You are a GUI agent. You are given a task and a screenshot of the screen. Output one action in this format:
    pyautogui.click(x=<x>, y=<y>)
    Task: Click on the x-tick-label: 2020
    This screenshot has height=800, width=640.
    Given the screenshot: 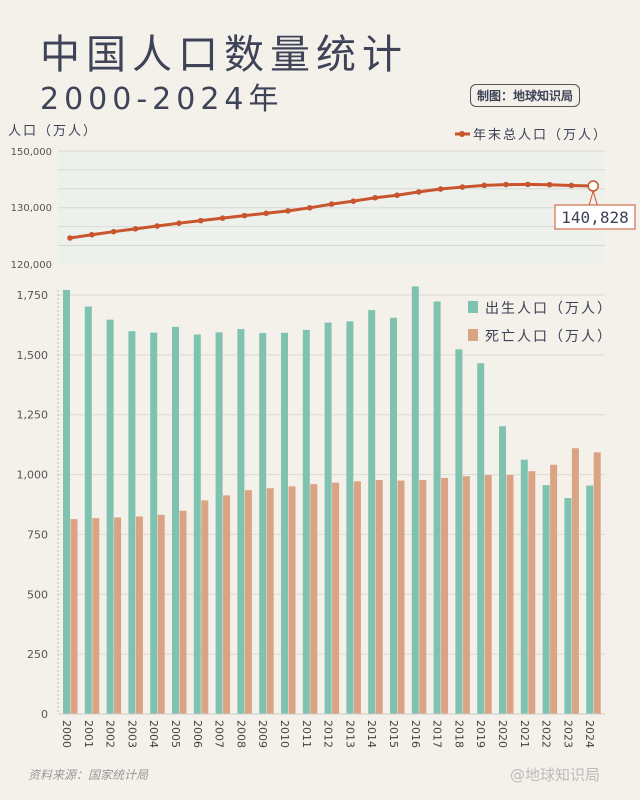 What is the action you would take?
    pyautogui.click(x=502, y=734)
    